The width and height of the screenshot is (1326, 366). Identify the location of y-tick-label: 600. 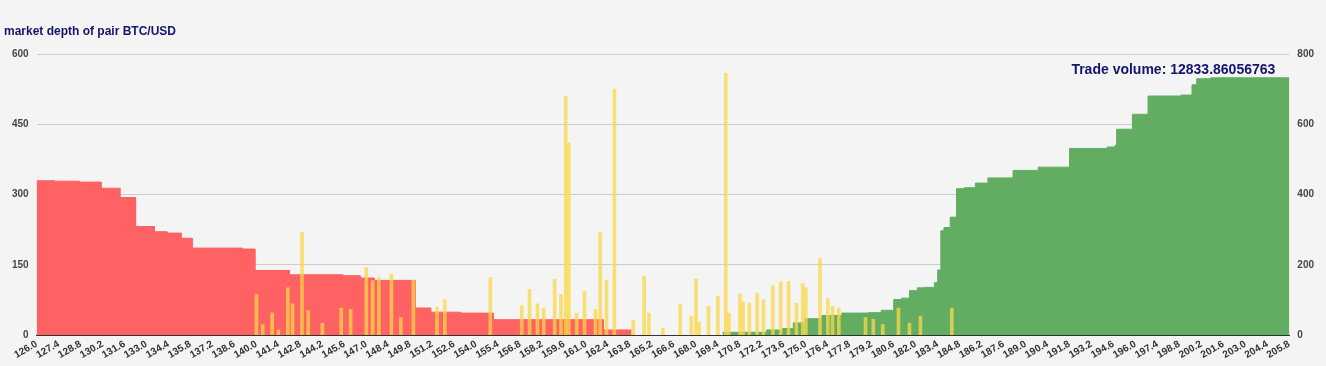
(21, 54).